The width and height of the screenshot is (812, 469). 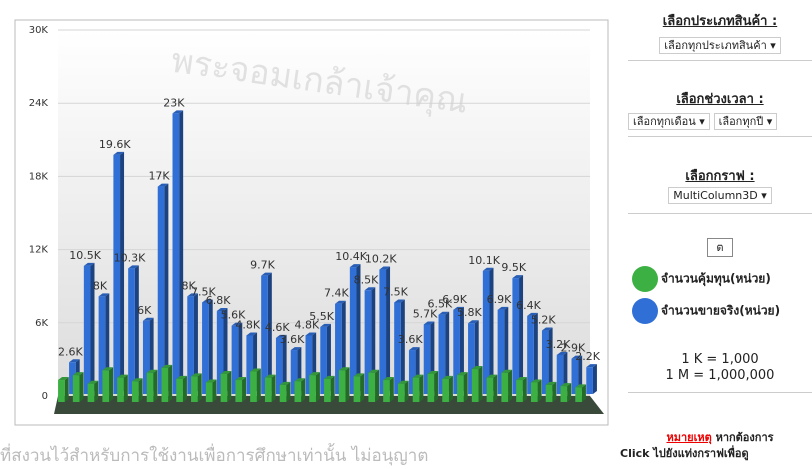 What do you see at coordinates (41, 323) in the screenshot?
I see `y-tick-label: 6K` at bounding box center [41, 323].